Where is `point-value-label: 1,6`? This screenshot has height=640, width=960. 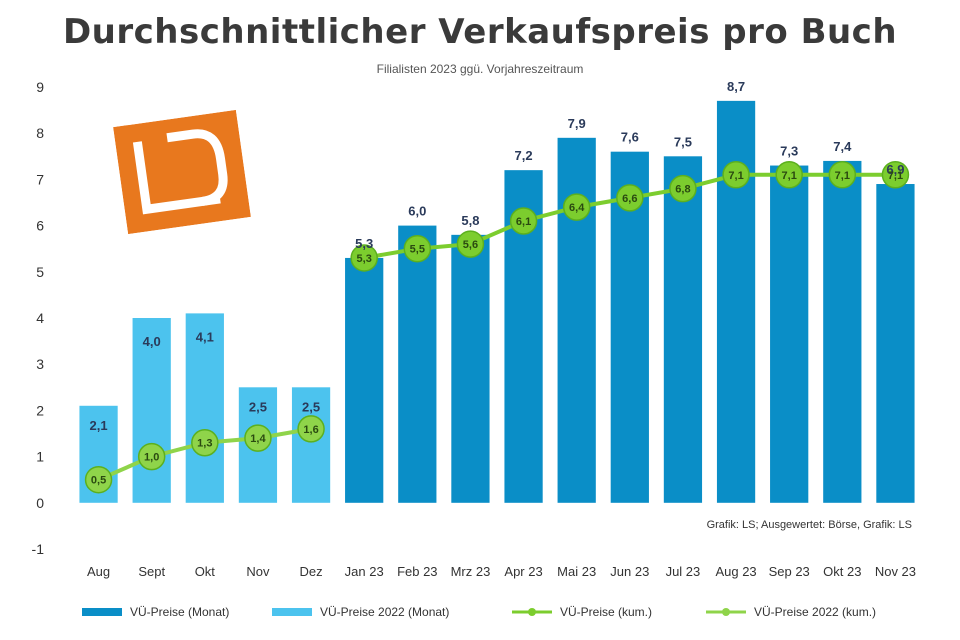
point-value-label: 1,6 is located at coordinates (310, 430).